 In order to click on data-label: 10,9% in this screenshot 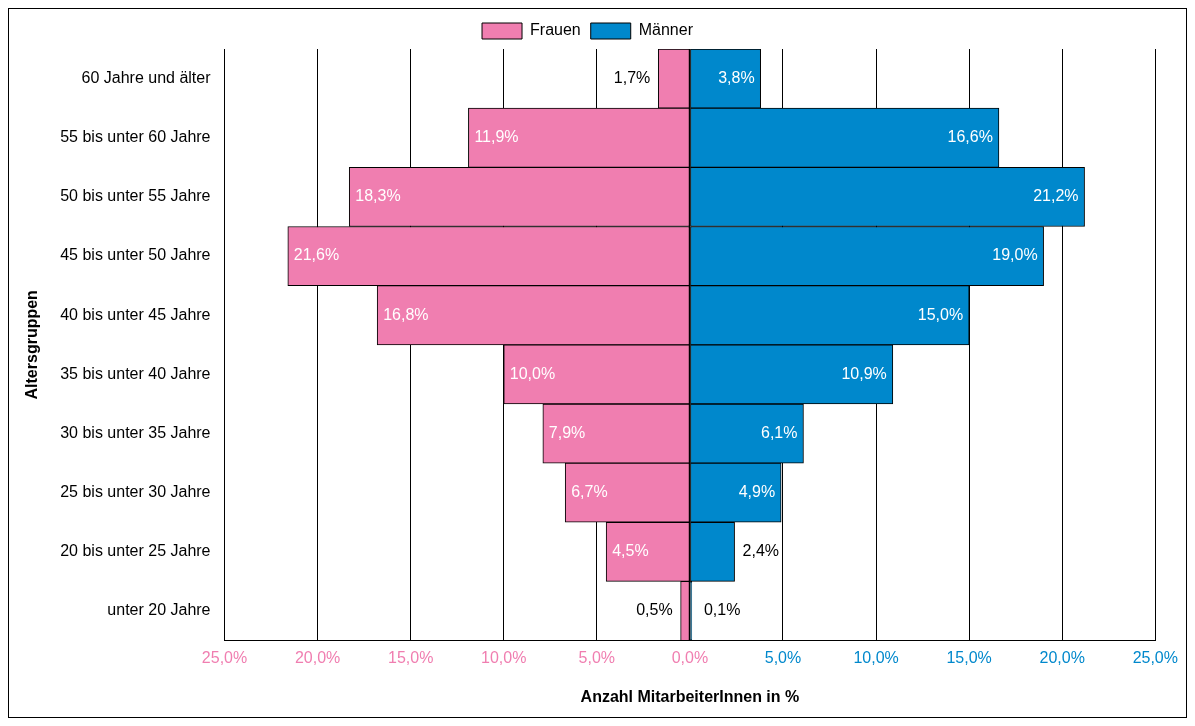, I will do `click(864, 373)`.